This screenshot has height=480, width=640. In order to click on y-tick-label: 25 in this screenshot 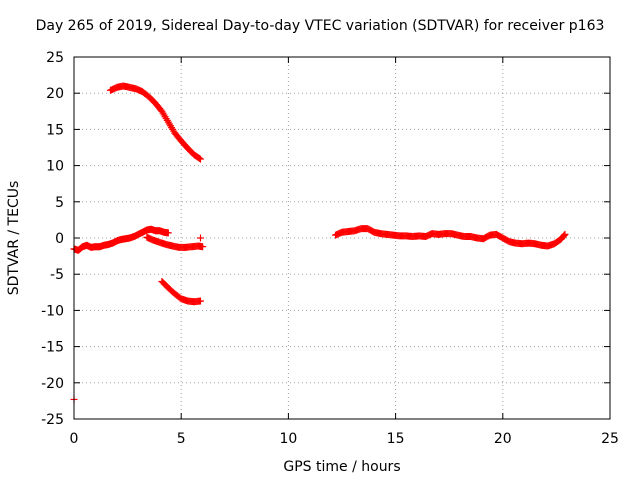, I will do `click(55, 58)`.